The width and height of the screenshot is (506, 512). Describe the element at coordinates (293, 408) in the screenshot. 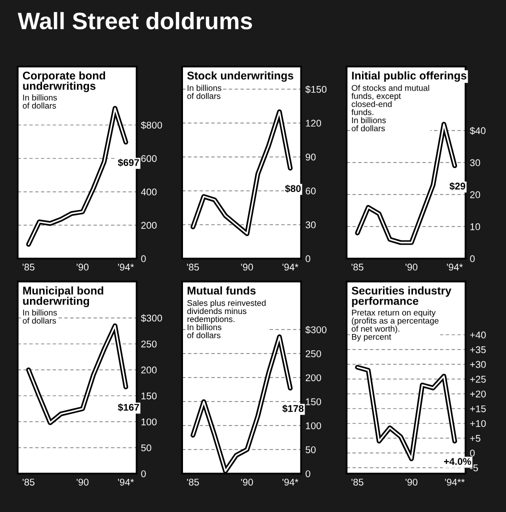

I see `data-label: $178` at that location.